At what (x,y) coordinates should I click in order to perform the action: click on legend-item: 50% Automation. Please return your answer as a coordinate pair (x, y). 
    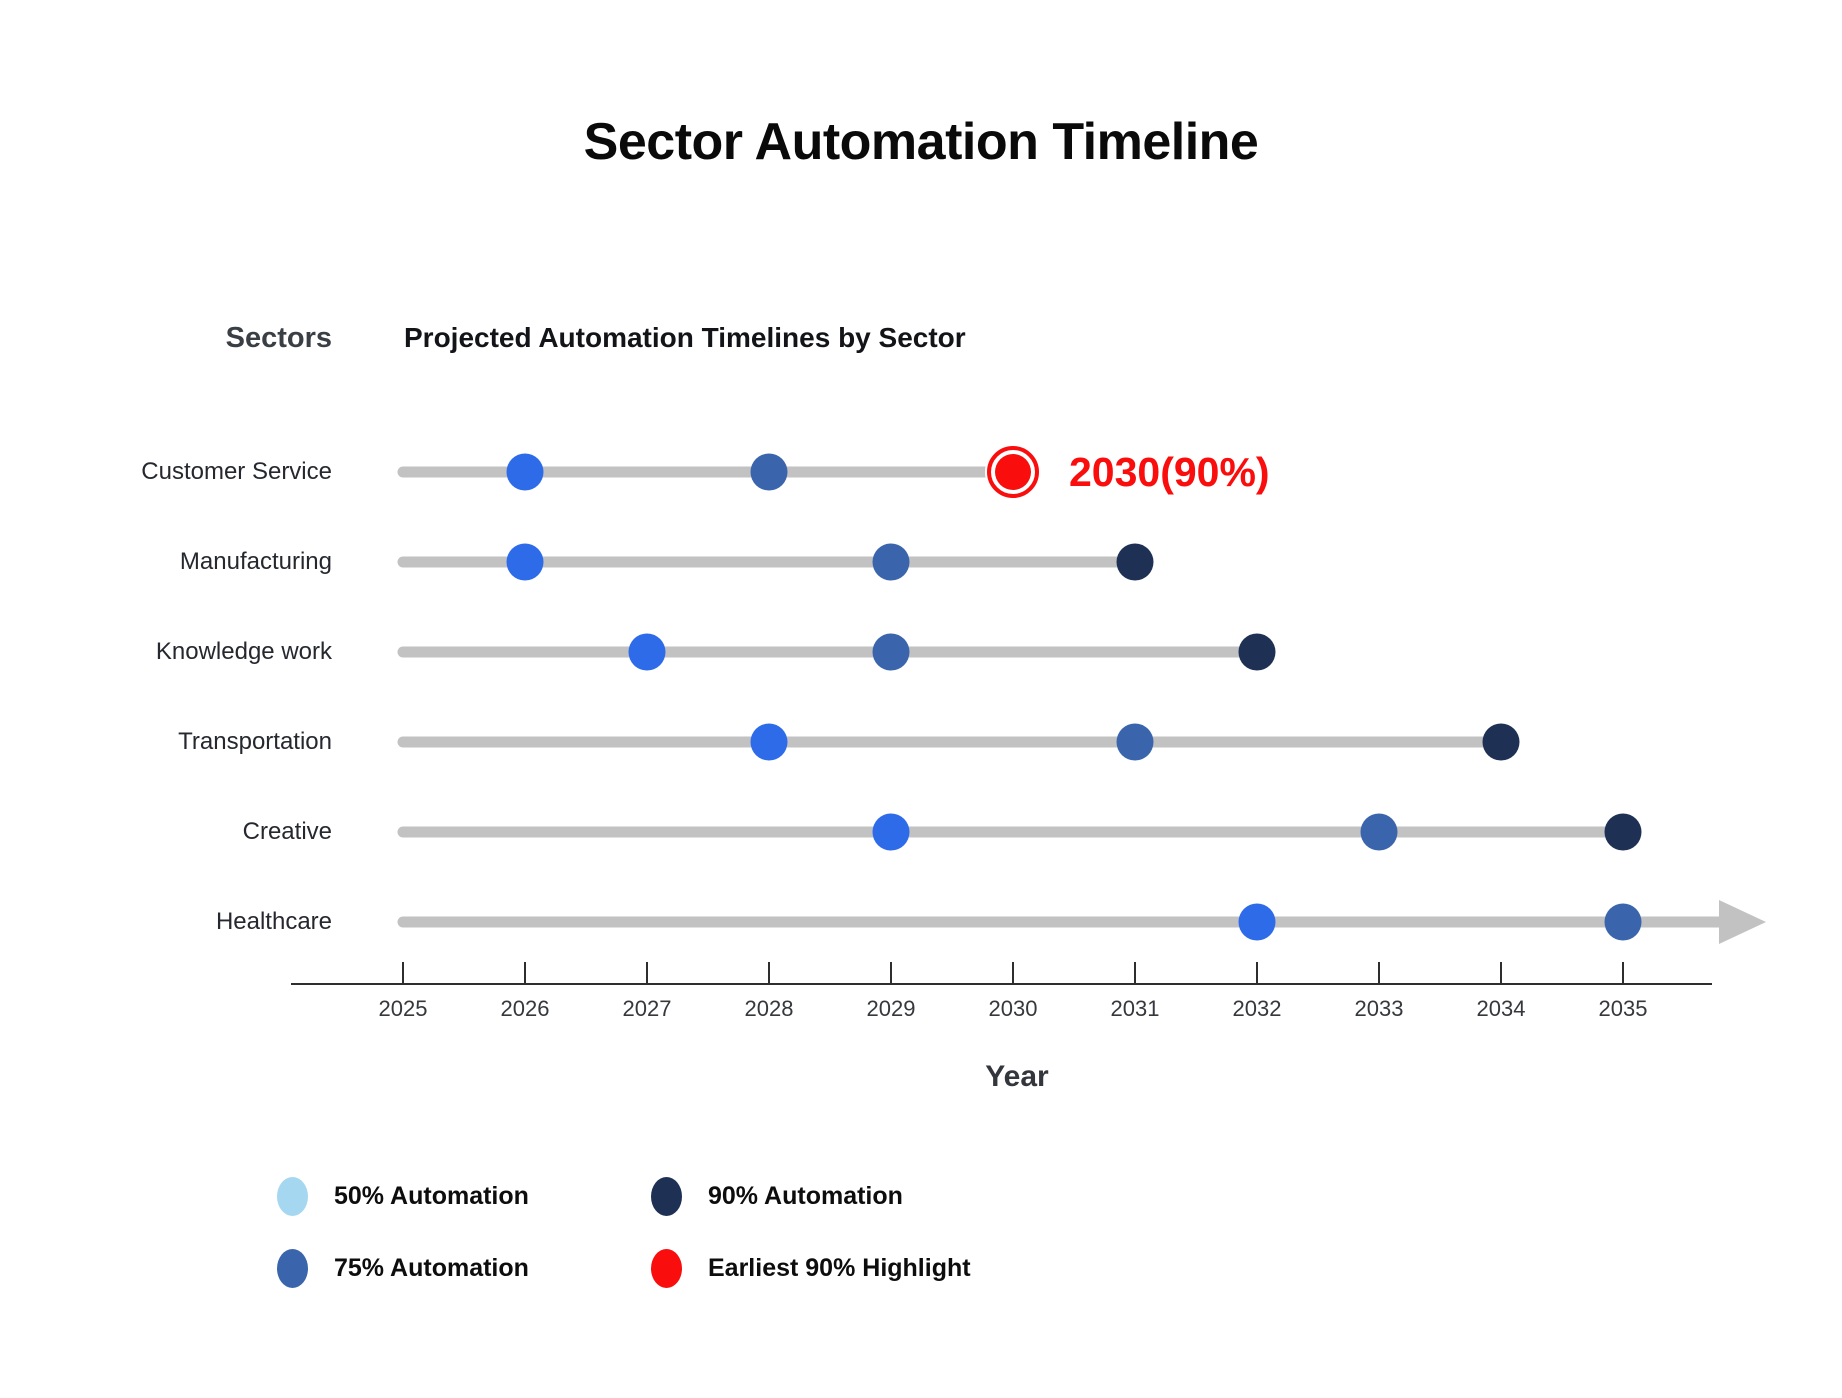
    Looking at the image, I should click on (403, 1196).